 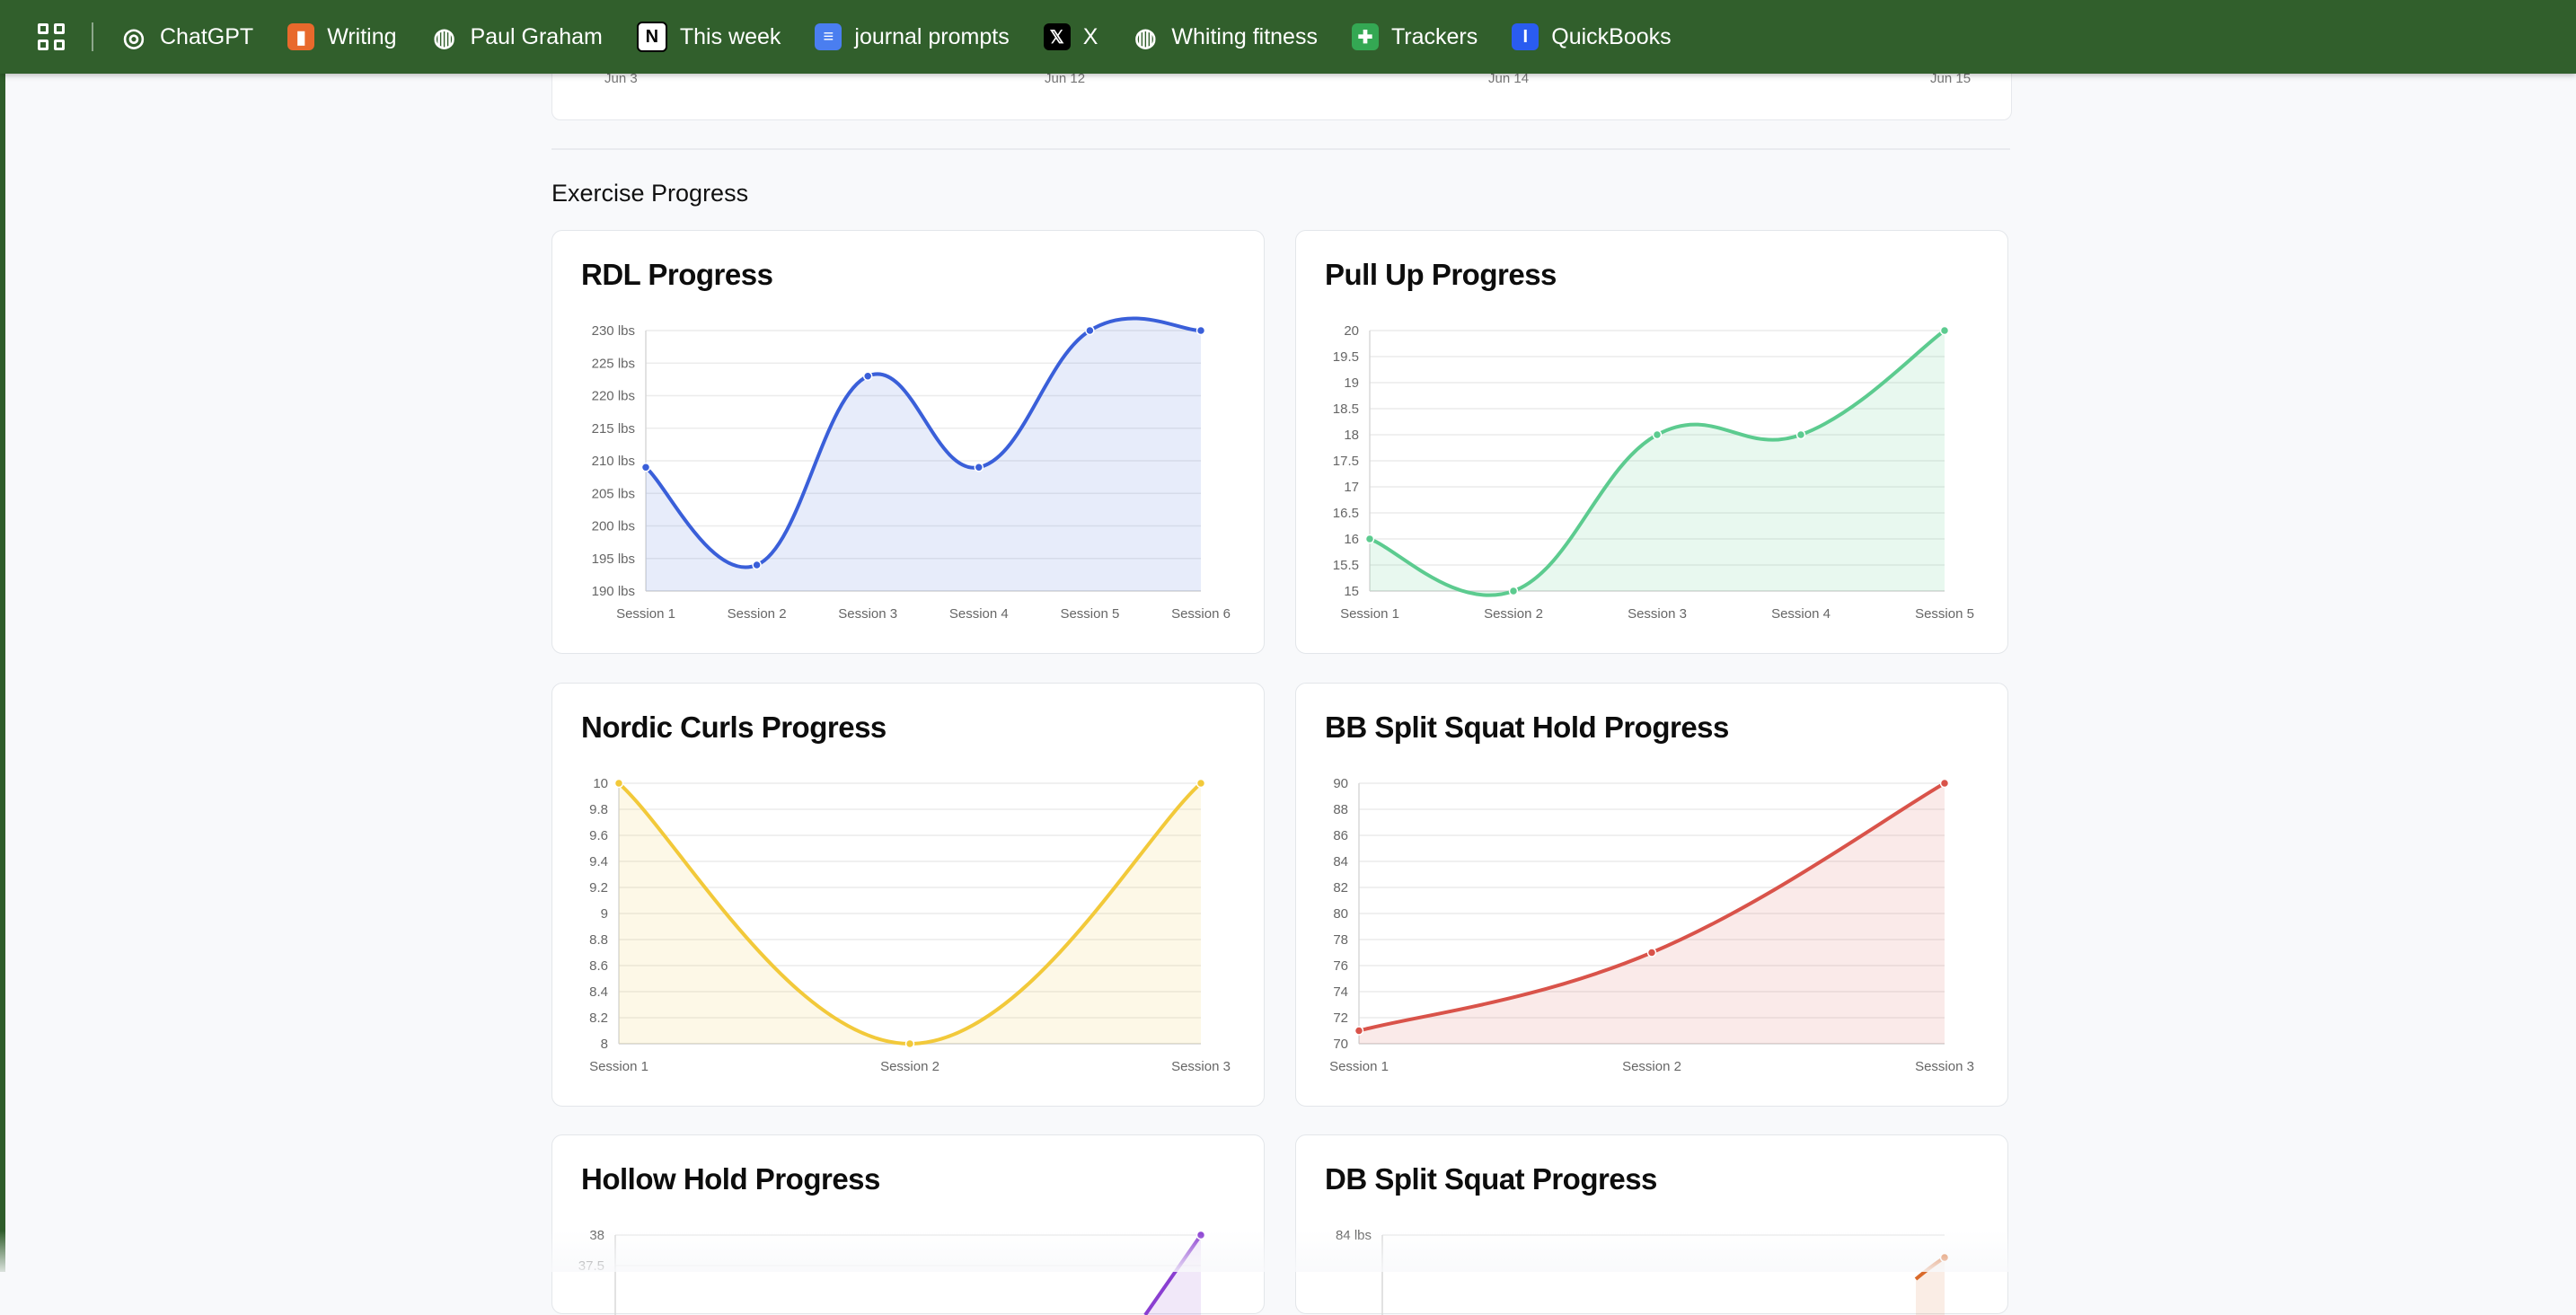 I want to click on y-tick-label: 15, so click(x=1351, y=591).